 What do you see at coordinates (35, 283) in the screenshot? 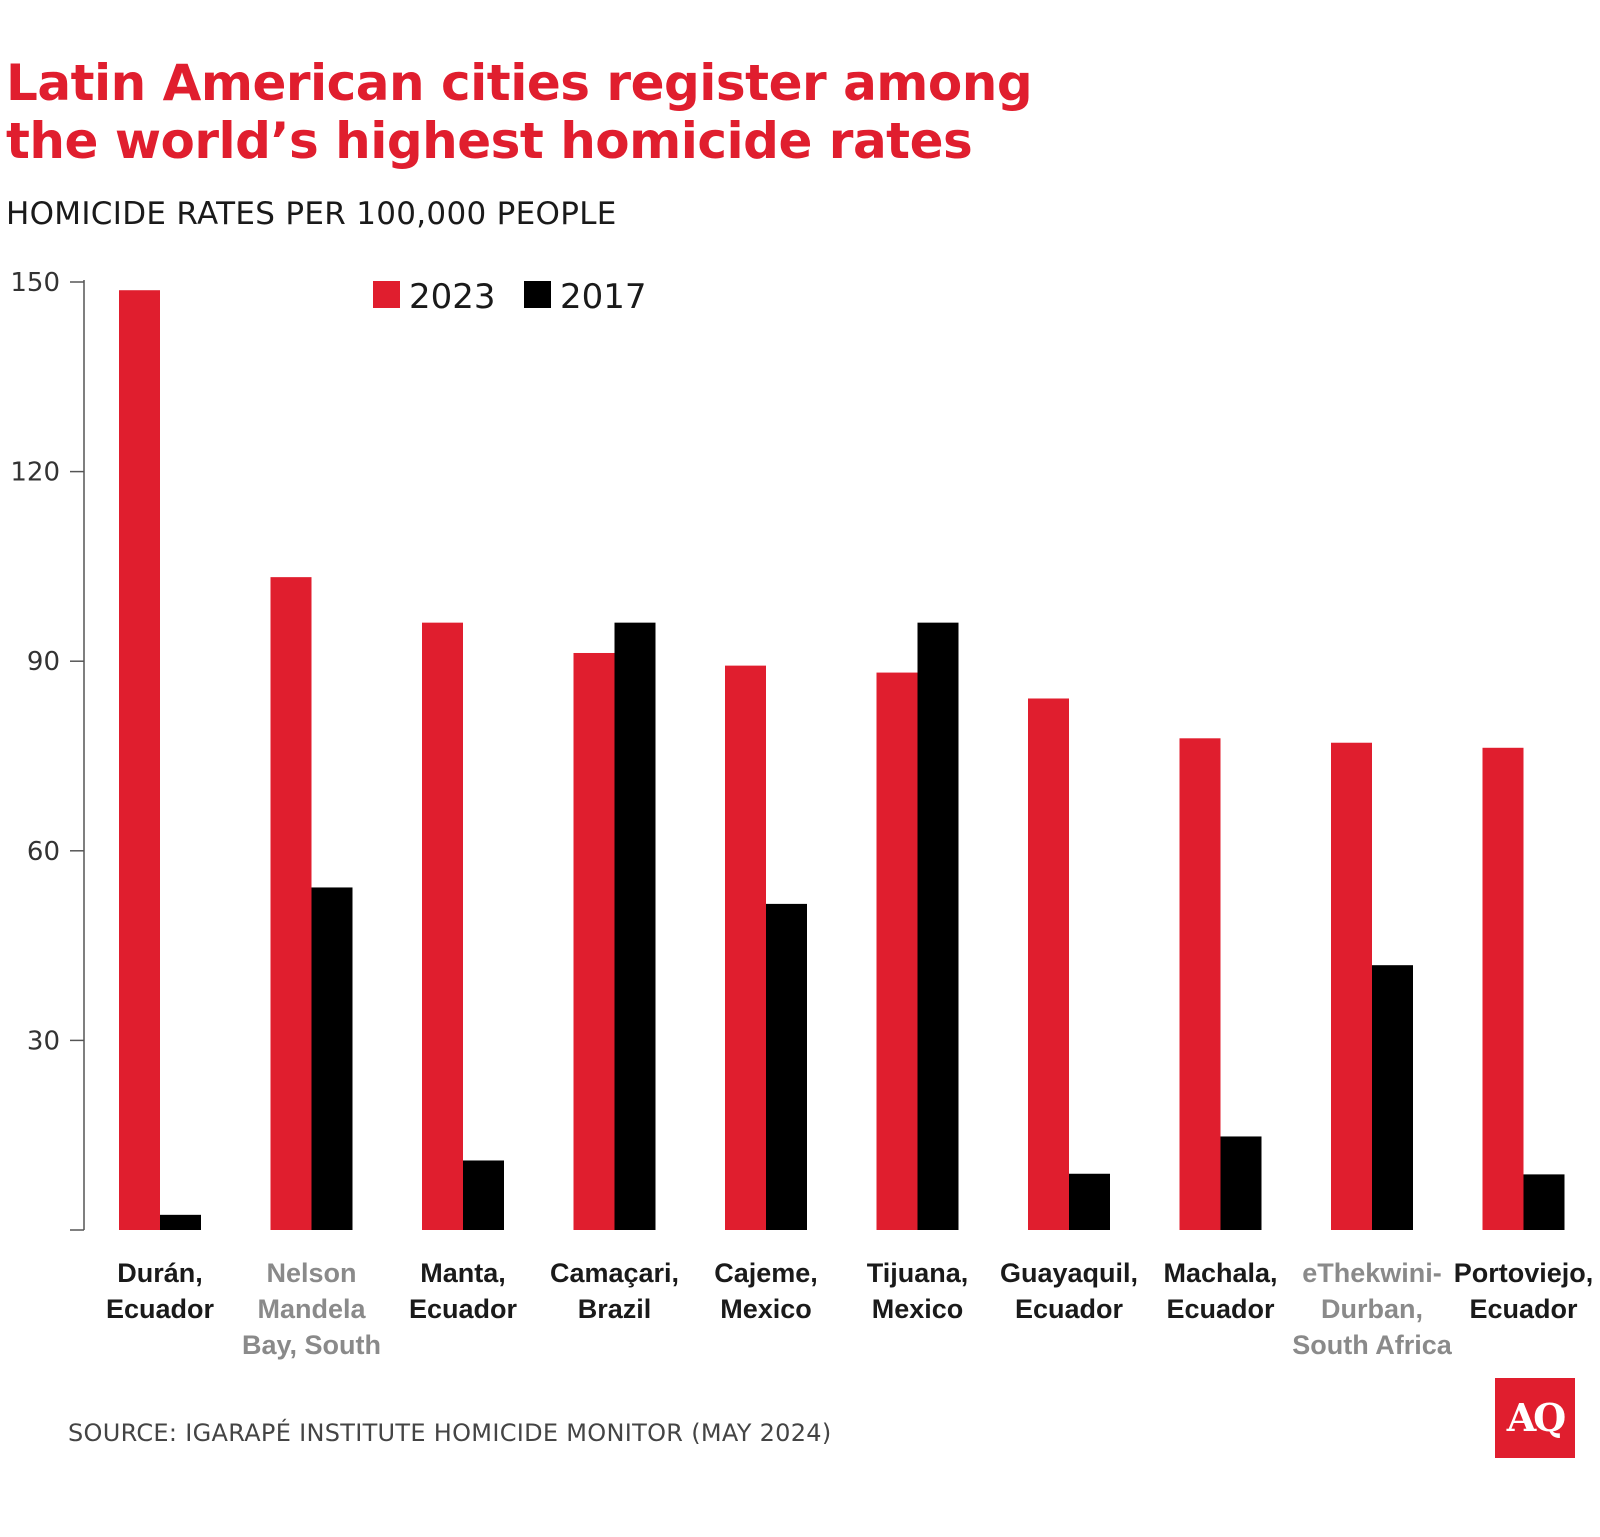
I see `y-tick-label: 150` at bounding box center [35, 283].